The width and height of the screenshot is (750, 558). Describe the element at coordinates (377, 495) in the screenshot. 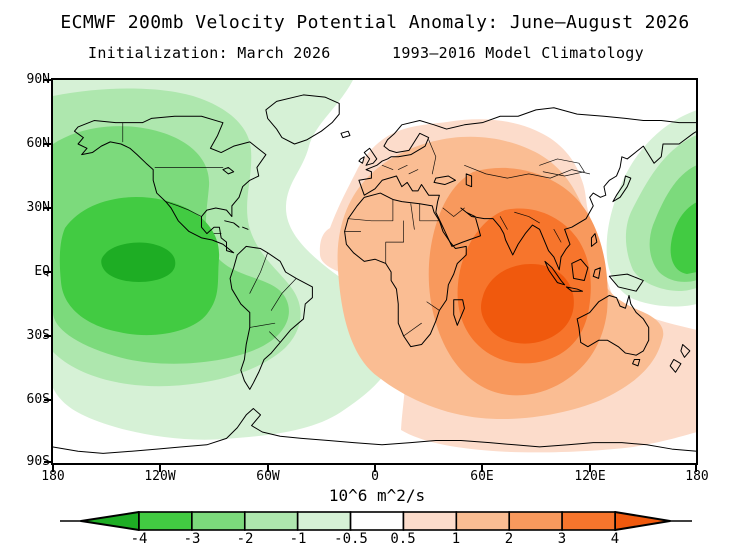

I see `colorbar-units-label: 10^6 m^2/s` at that location.